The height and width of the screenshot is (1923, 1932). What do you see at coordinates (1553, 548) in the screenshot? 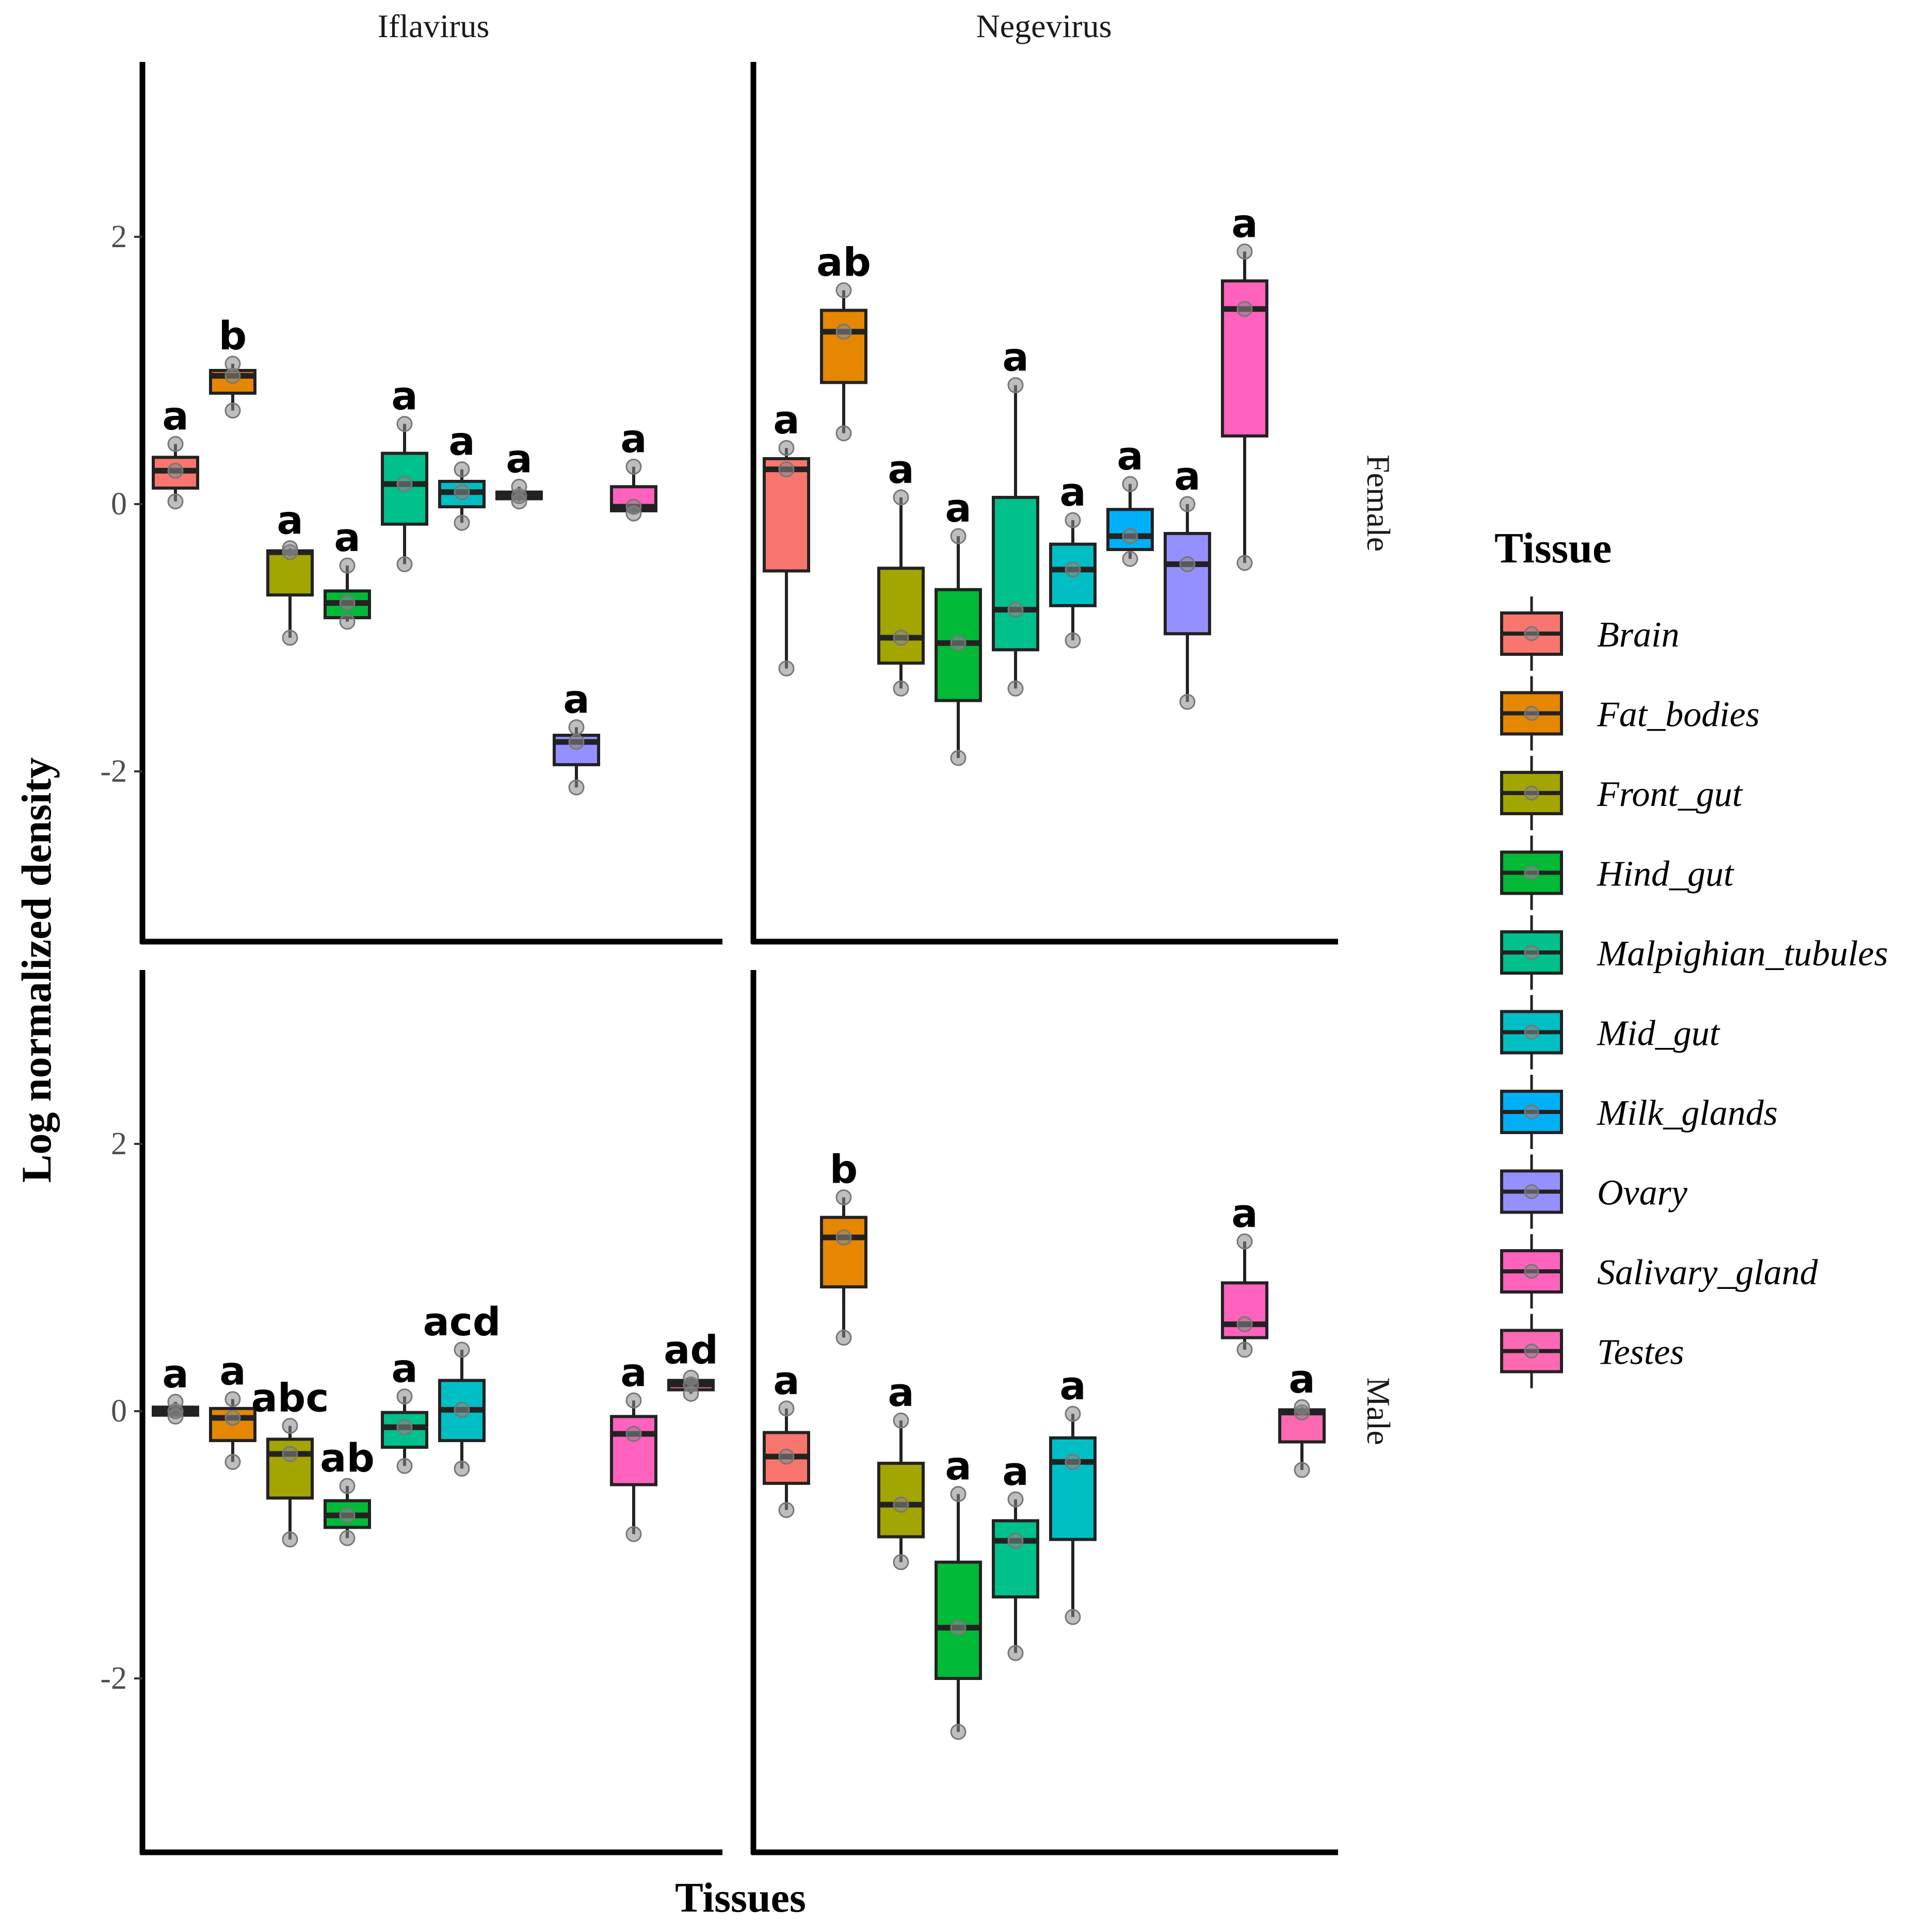
I see `legend-title: Tissue` at bounding box center [1553, 548].